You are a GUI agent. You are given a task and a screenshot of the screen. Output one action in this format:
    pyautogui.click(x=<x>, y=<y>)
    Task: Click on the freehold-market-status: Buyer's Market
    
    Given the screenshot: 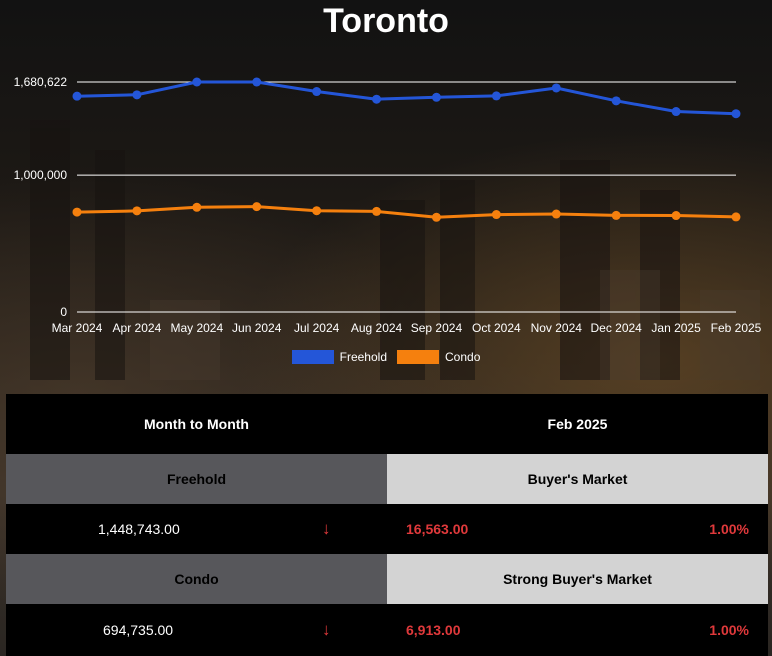 What is the action you would take?
    pyautogui.click(x=577, y=479)
    